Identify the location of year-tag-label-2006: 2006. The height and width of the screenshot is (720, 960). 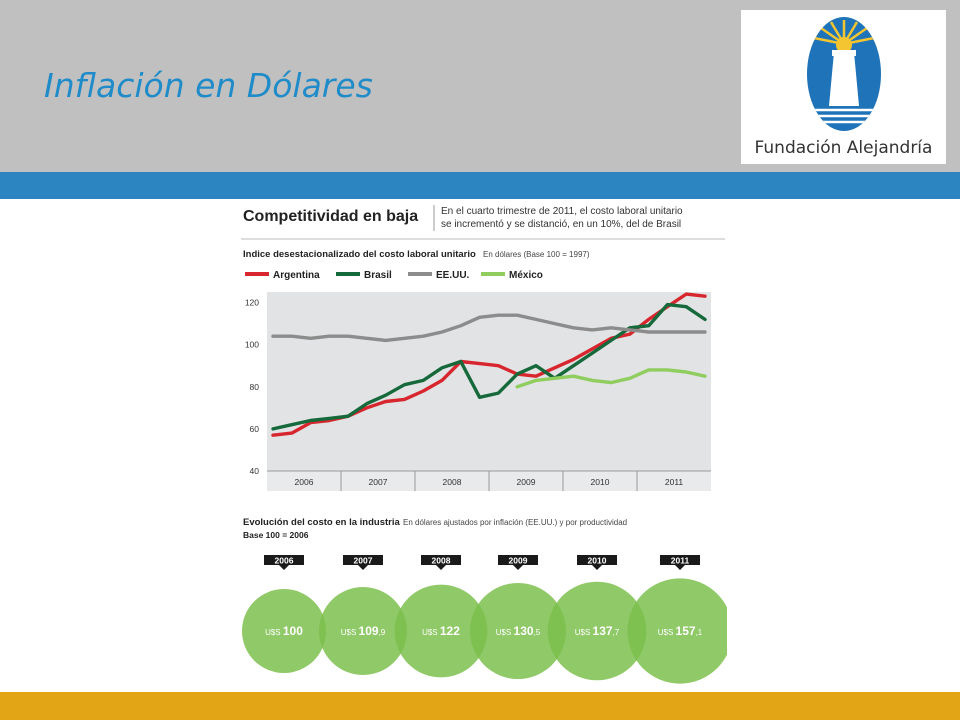
(284, 561).